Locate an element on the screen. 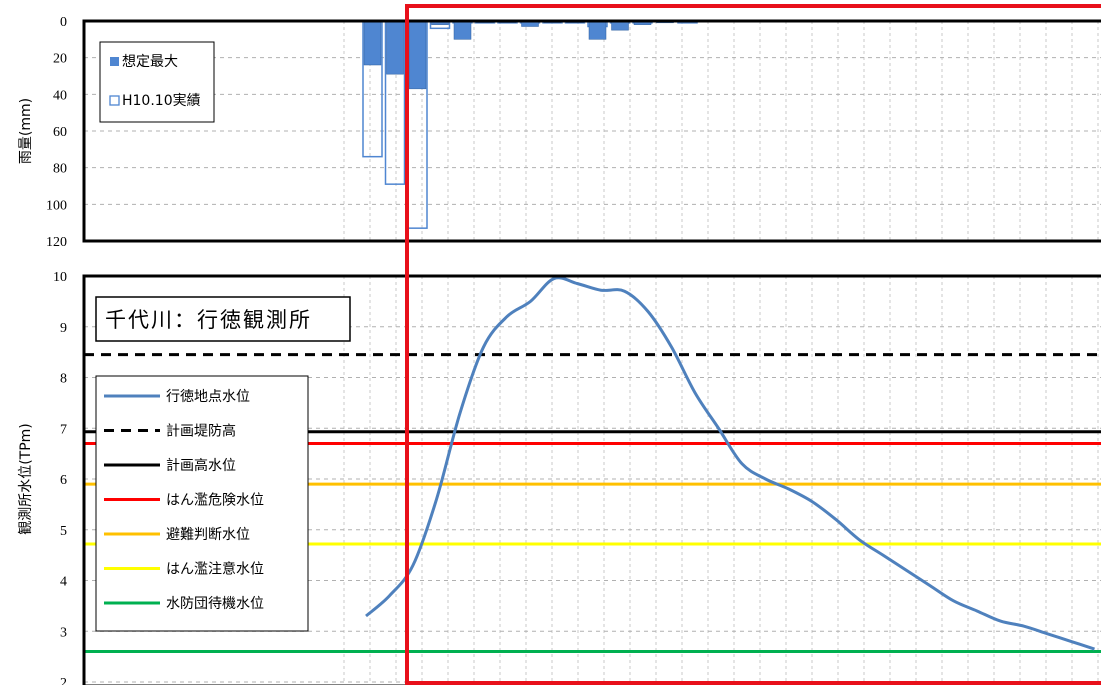 The image size is (1101, 685). level-legend-box is located at coordinates (202, 503).